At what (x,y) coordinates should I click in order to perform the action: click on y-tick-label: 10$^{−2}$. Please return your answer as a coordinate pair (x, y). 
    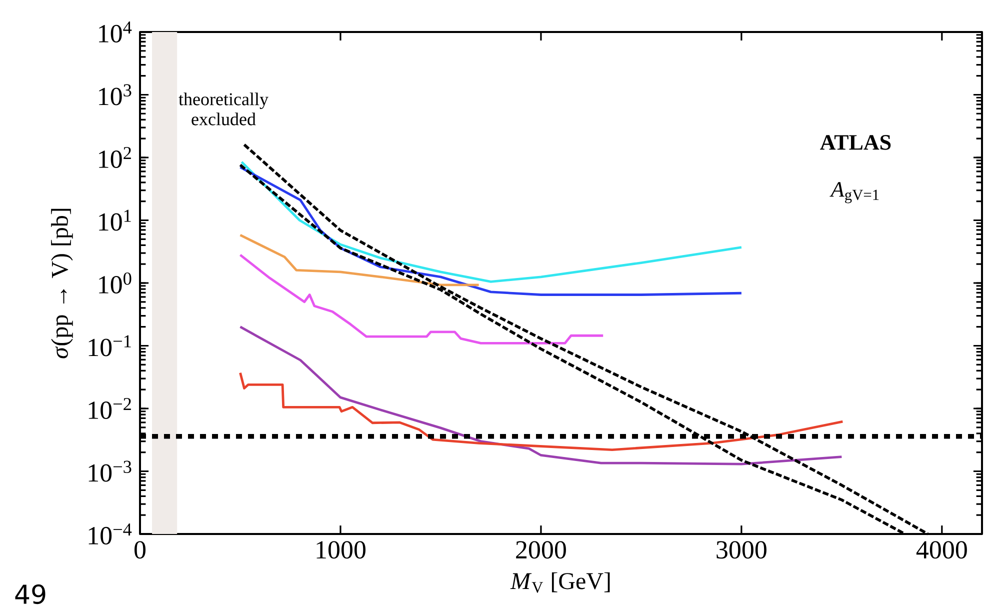
    Looking at the image, I should click on (109, 409).